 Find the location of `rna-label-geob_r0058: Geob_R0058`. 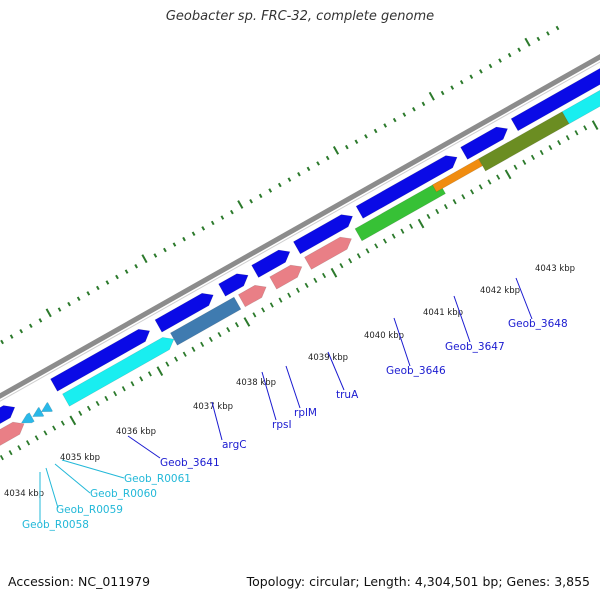

rna-label-geob_r0058: Geob_R0058 is located at coordinates (55, 525).